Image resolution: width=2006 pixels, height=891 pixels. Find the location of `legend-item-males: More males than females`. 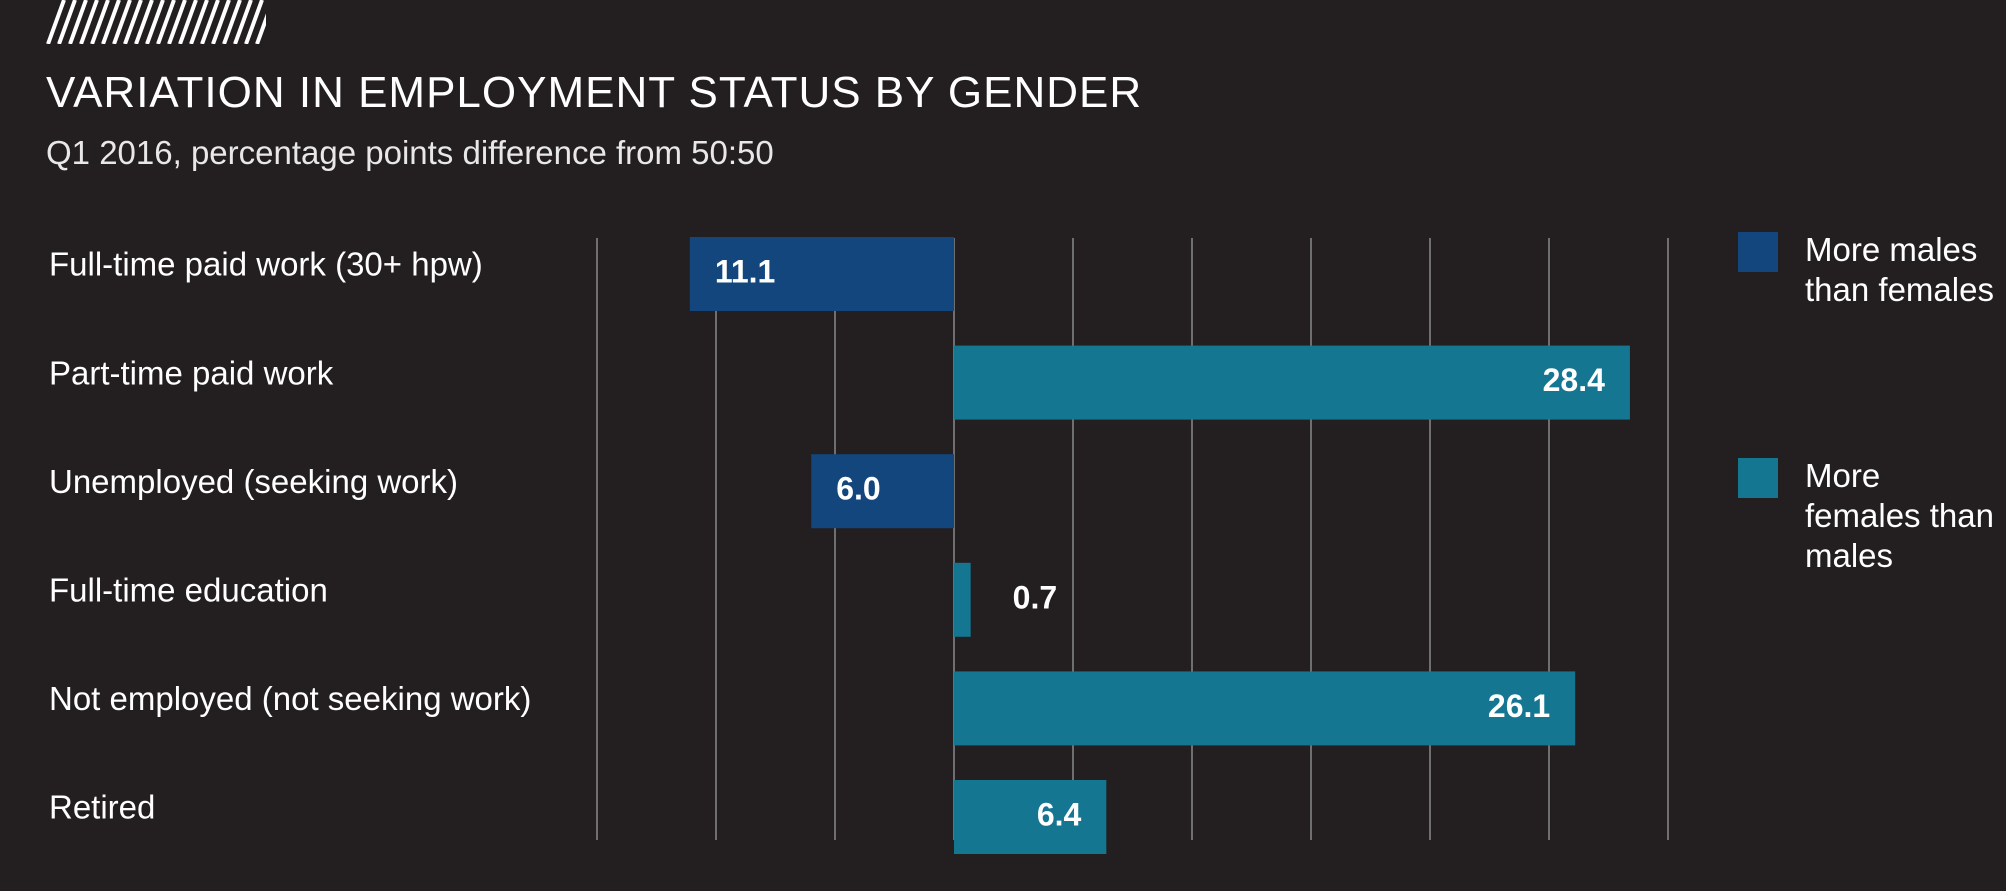

legend-item-males: More males than females is located at coordinates (1868, 343).